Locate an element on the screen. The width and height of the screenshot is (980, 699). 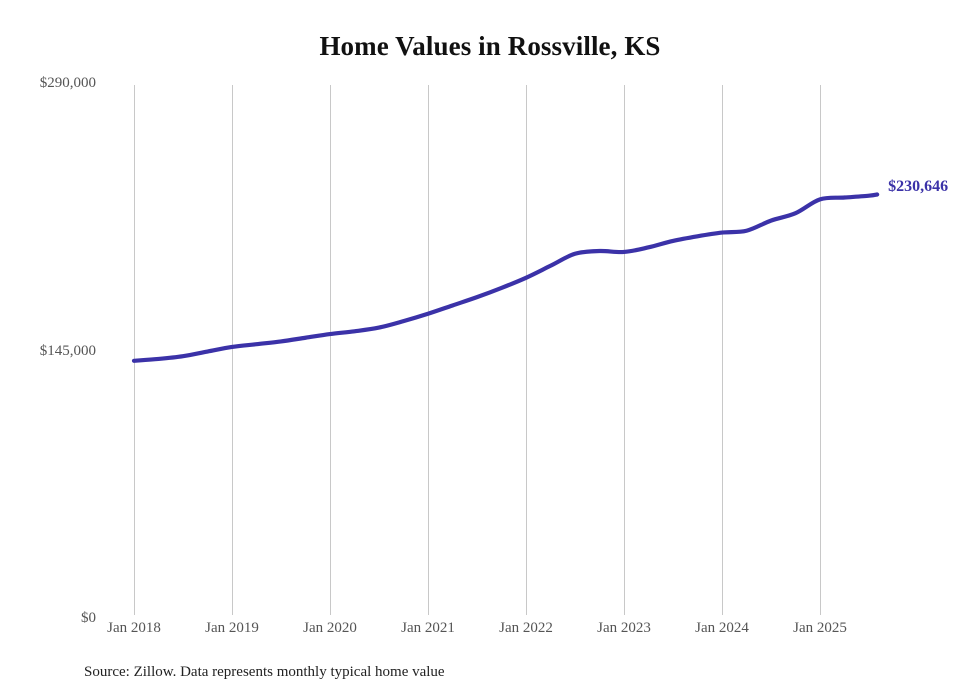
gridline-jan-2024 is located at coordinates (722, 350).